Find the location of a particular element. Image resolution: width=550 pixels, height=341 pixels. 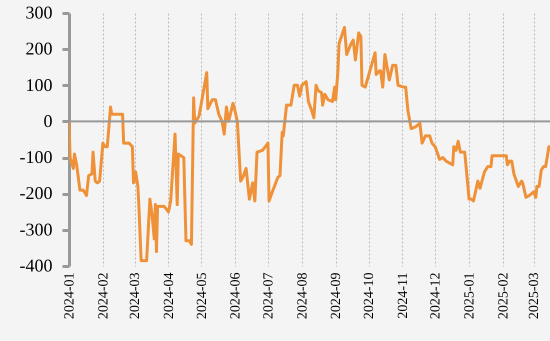

x-tick-label: 2024-09 is located at coordinates (336, 296).